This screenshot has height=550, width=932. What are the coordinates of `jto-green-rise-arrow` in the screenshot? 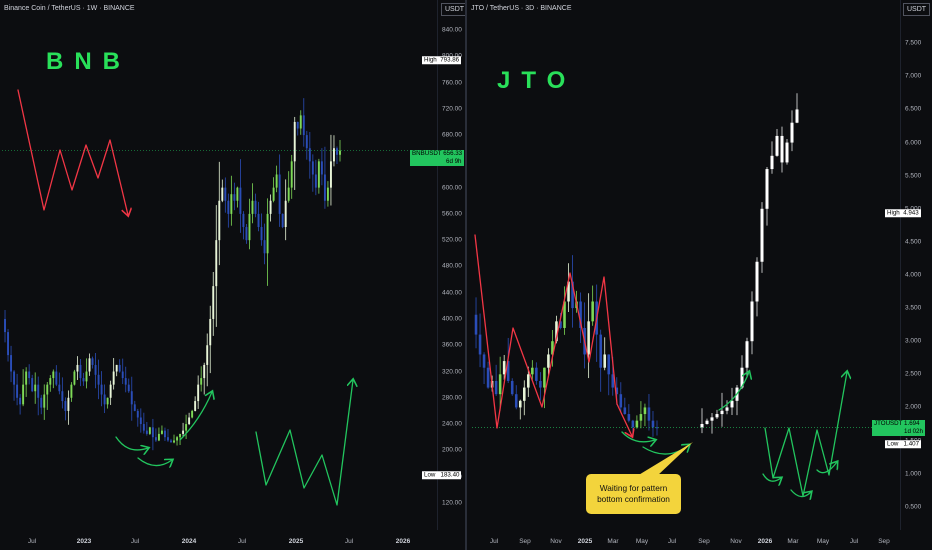 It's located at (733, 391).